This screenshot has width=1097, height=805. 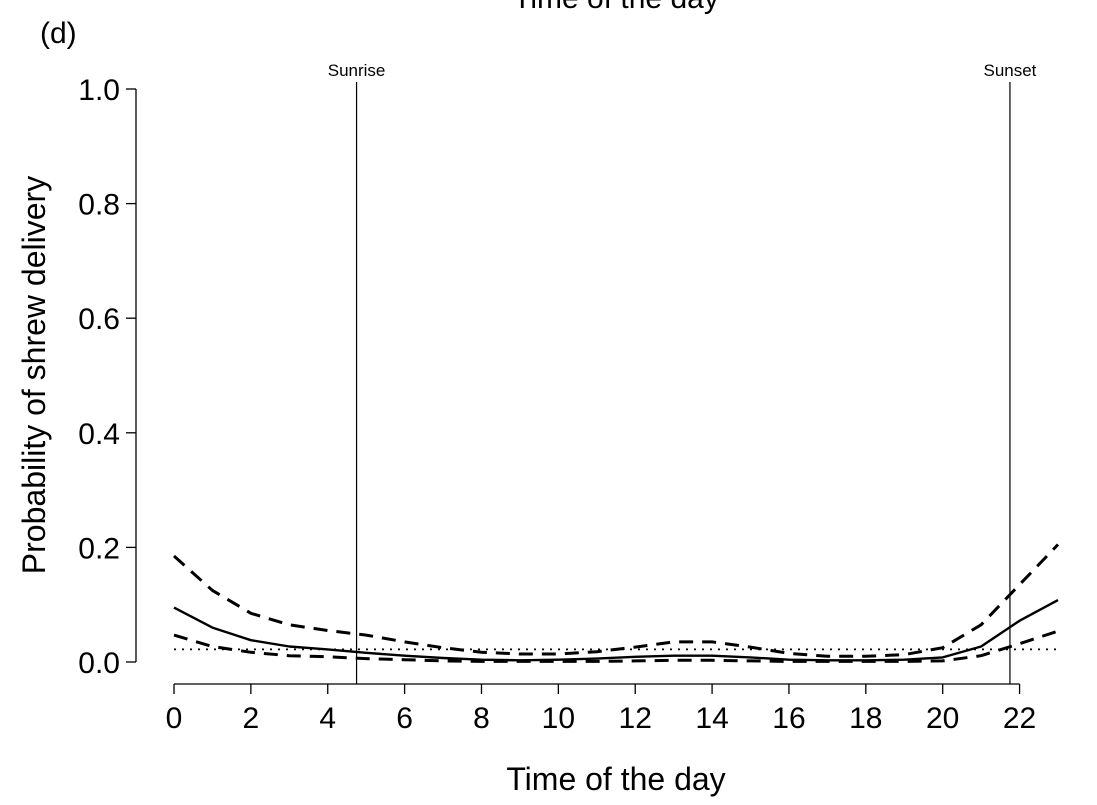 I want to click on x-tick-label: 6, so click(x=404, y=718).